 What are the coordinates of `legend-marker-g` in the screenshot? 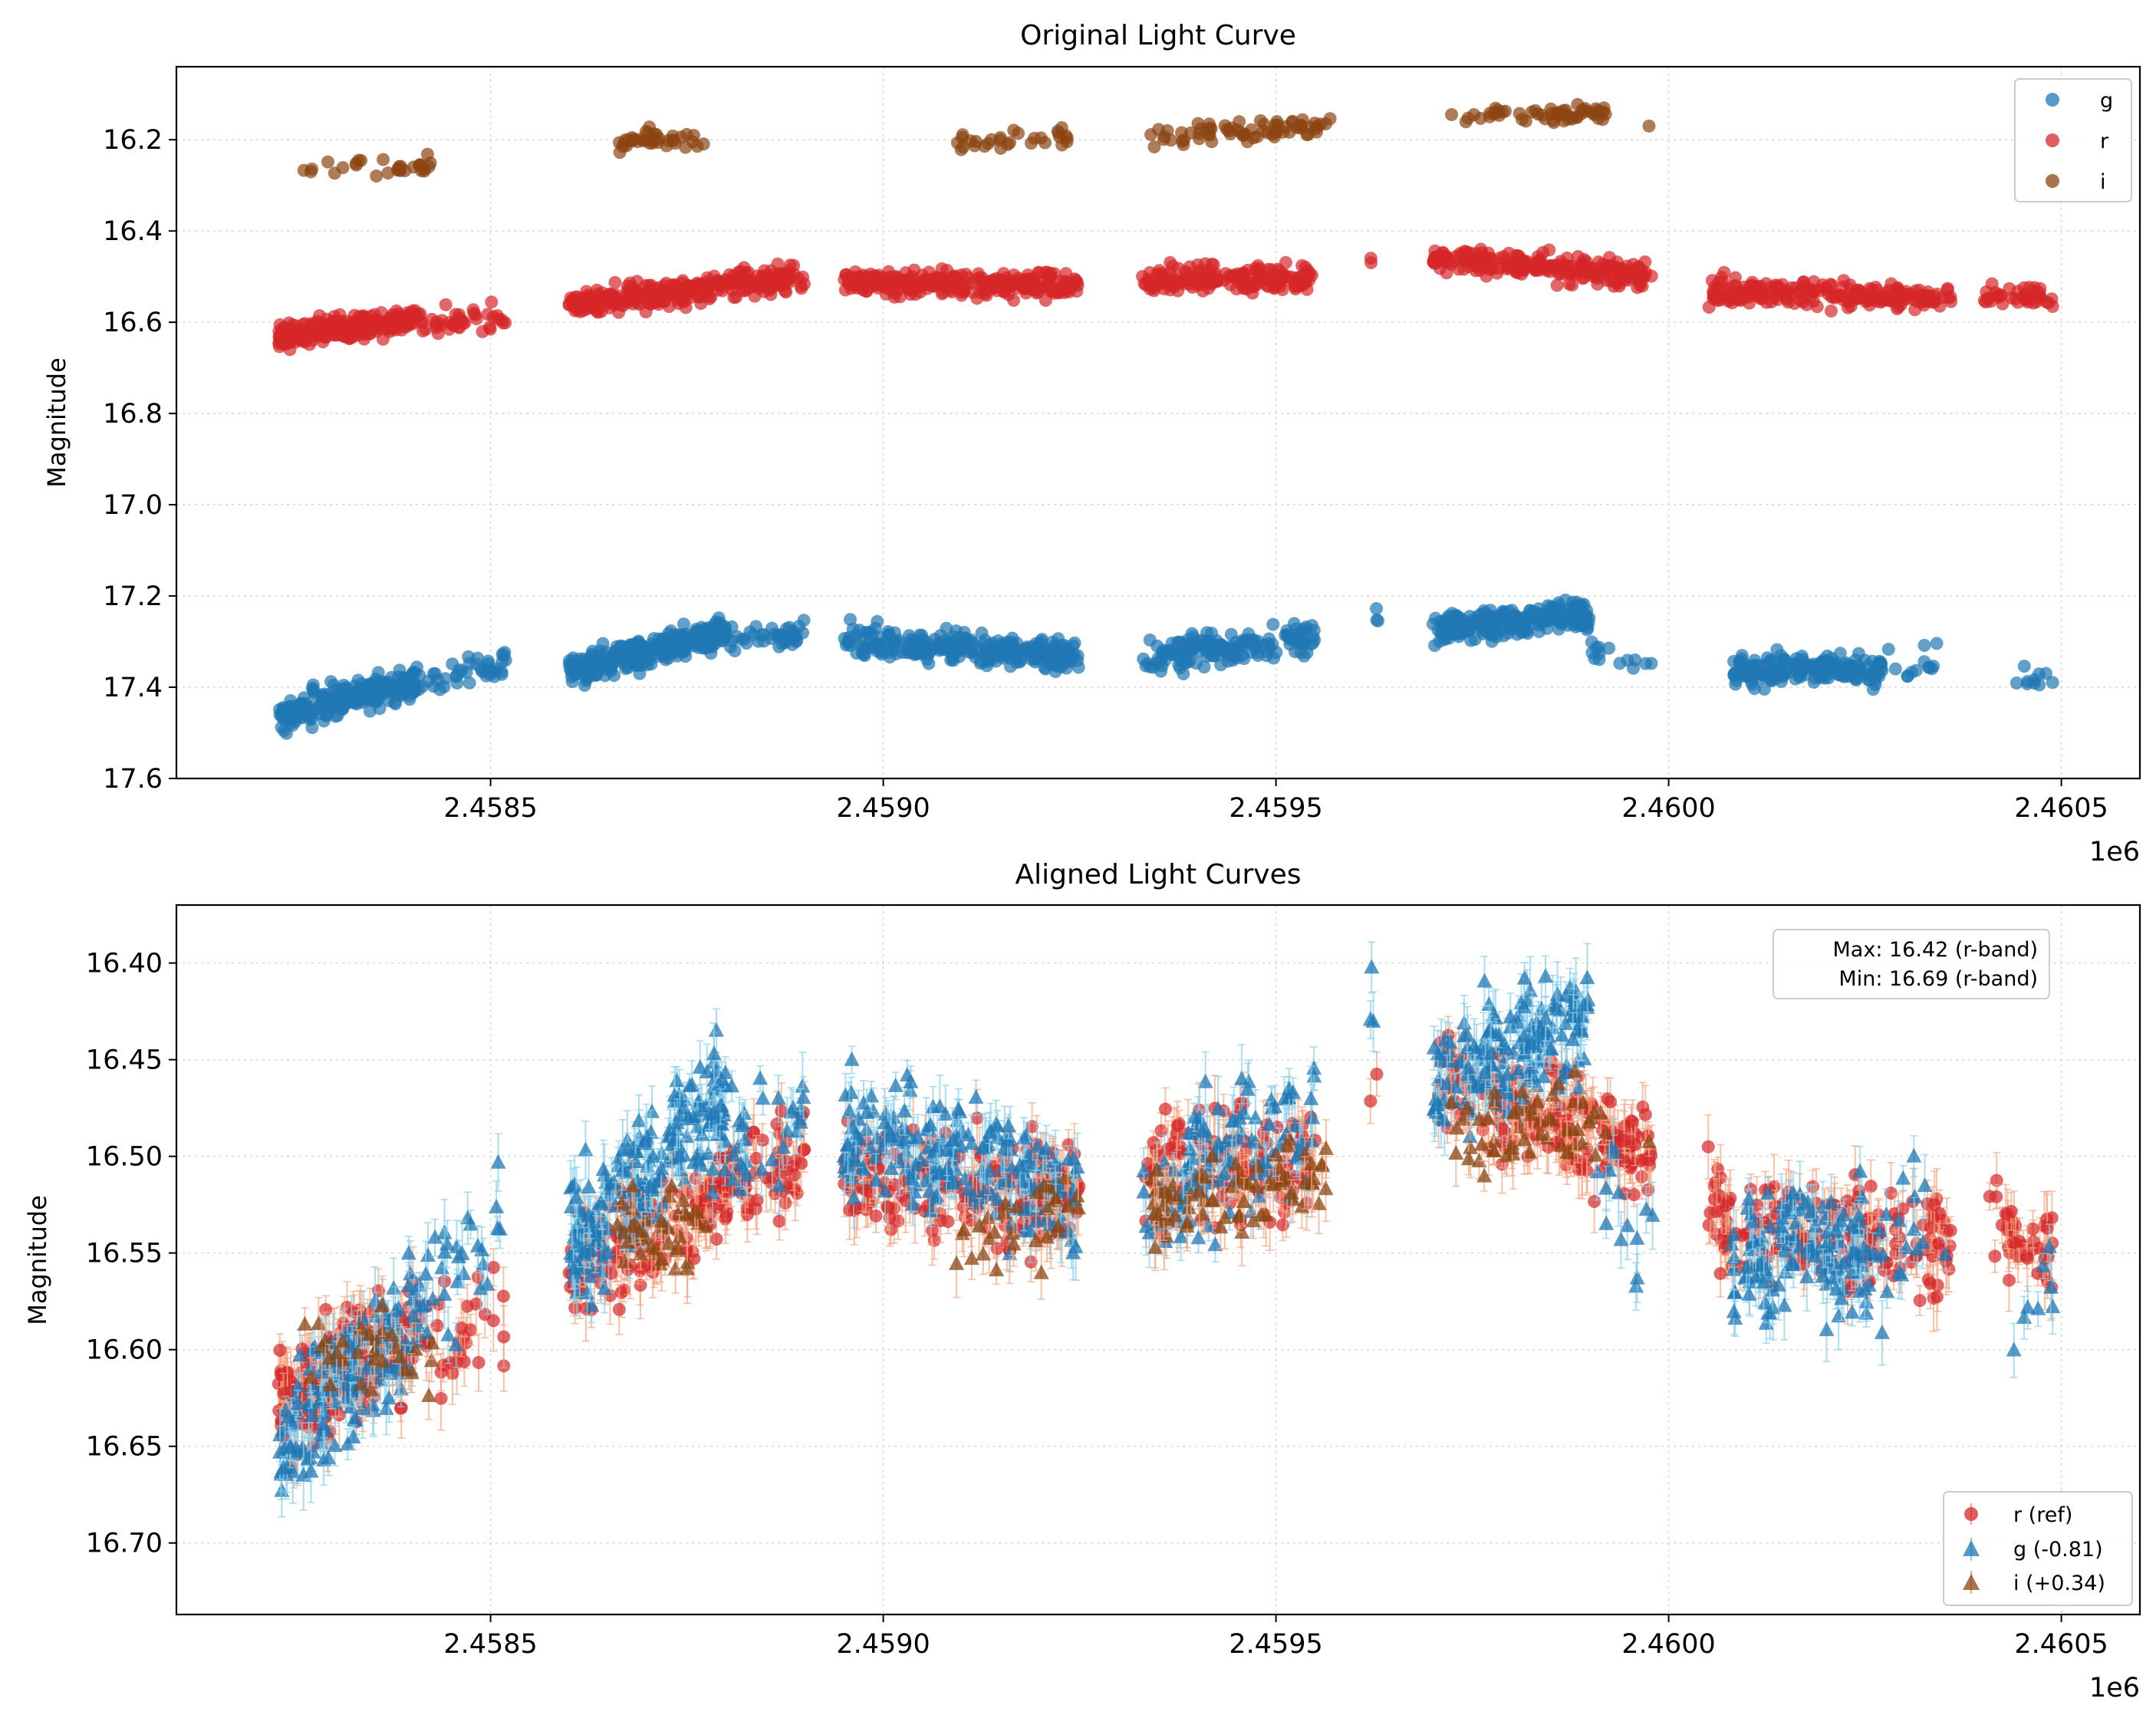 It's located at (2052, 100).